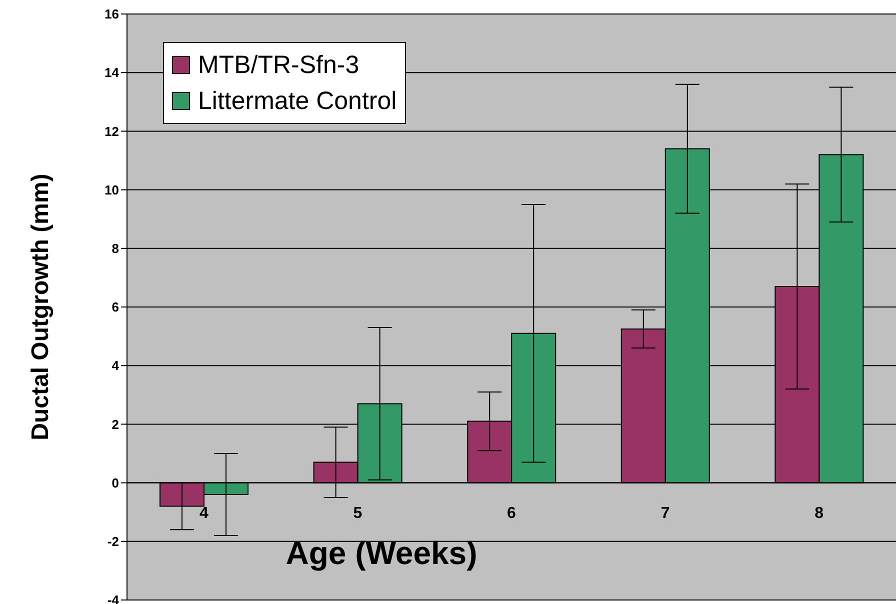 The height and width of the screenshot is (604, 896). What do you see at coordinates (116, 366) in the screenshot?
I see `y-tick-label: 4` at bounding box center [116, 366].